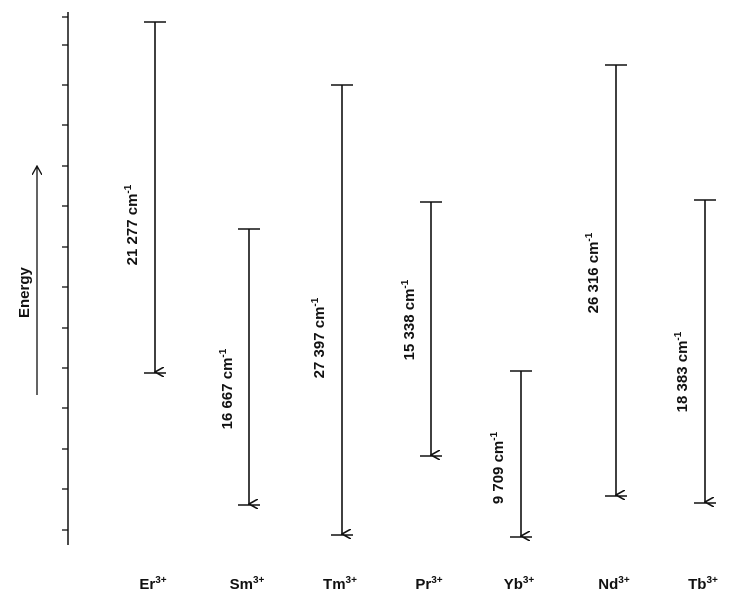 Image resolution: width=734 pixels, height=598 pixels. Describe the element at coordinates (152, 584) in the screenshot. I see `ion-label: Er3+` at that location.